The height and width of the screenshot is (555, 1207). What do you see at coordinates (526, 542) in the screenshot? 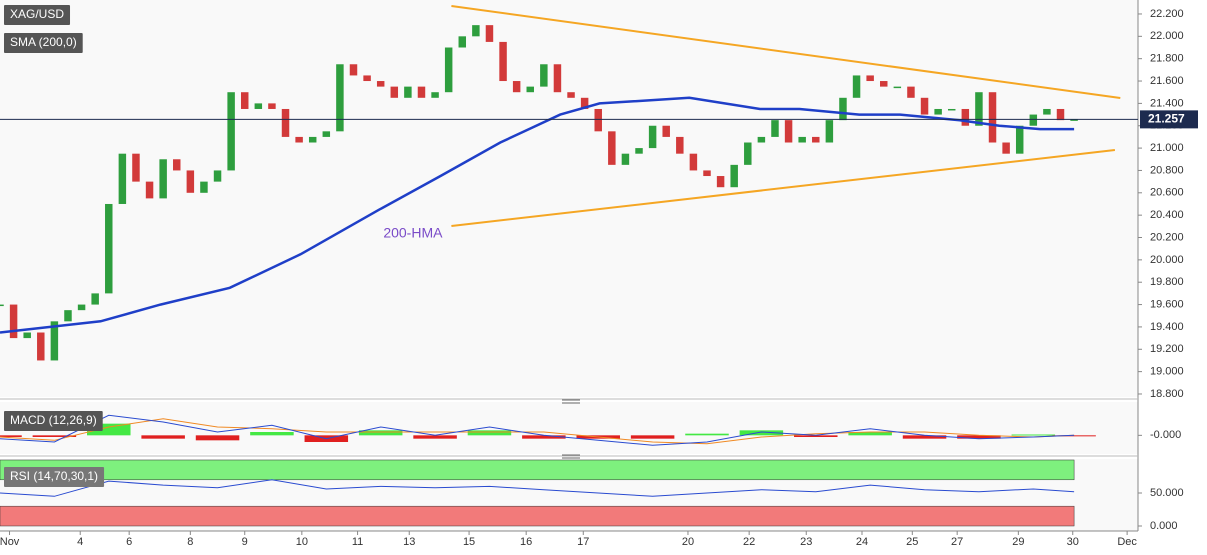
I see `x-tick-label: 16` at bounding box center [526, 542].